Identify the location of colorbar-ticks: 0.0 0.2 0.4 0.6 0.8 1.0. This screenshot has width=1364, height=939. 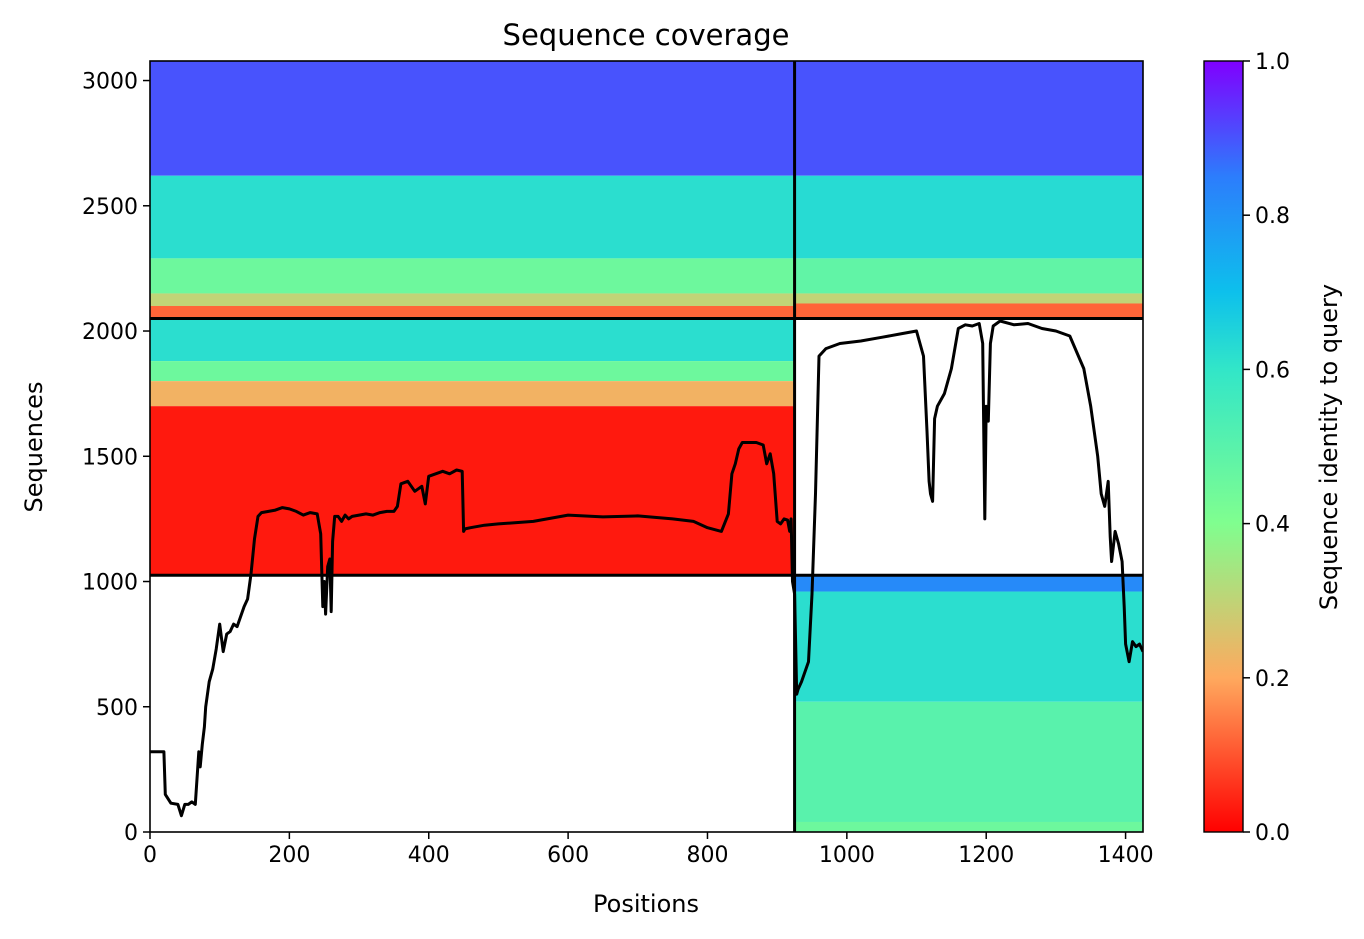
(1266, 448).